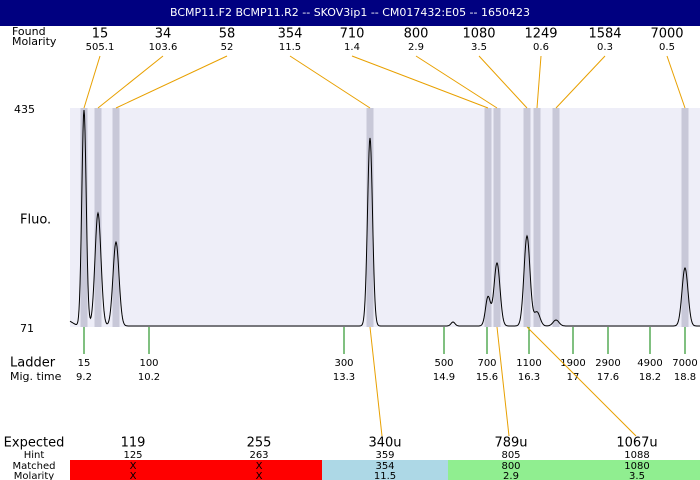  I want to click on cell-molarity: 11.5, so click(385, 475).